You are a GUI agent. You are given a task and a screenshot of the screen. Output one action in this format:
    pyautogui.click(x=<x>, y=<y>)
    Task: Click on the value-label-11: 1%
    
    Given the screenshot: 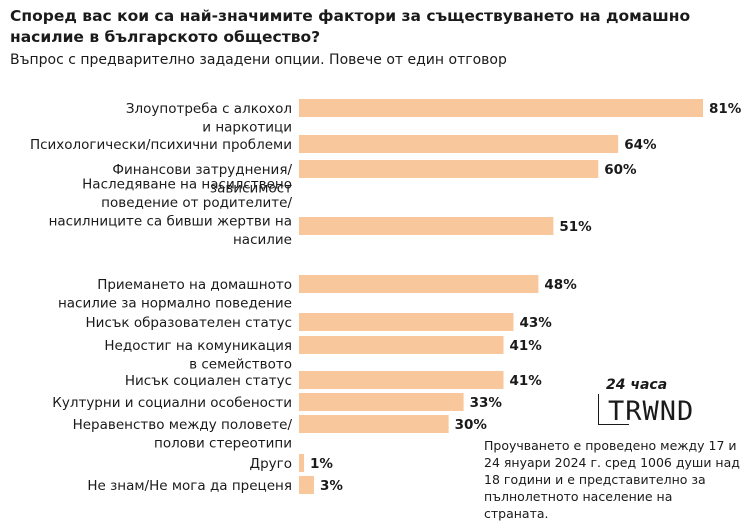 What is the action you would take?
    pyautogui.click(x=321, y=464)
    